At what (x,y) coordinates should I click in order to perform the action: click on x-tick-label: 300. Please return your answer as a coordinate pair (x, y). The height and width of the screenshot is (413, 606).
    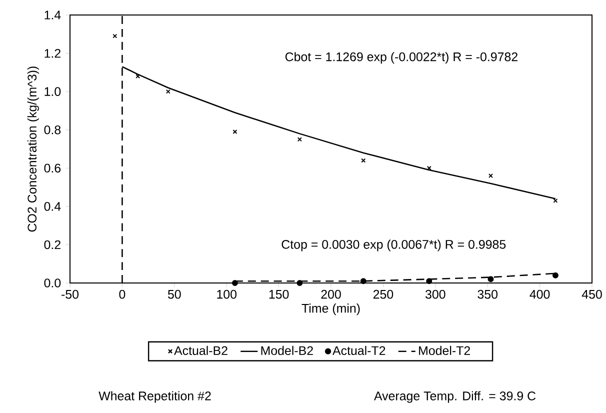
    Looking at the image, I should click on (435, 294).